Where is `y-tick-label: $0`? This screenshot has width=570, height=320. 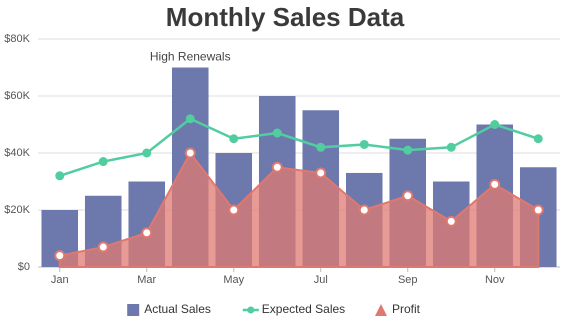 y-tick-label: $0 is located at coordinates (24, 267).